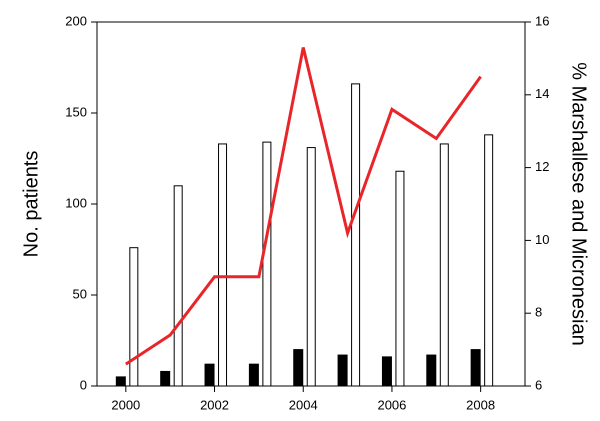 The height and width of the screenshot is (421, 600). What do you see at coordinates (31, 204) in the screenshot?
I see `y-axis-label: No. patients` at bounding box center [31, 204].